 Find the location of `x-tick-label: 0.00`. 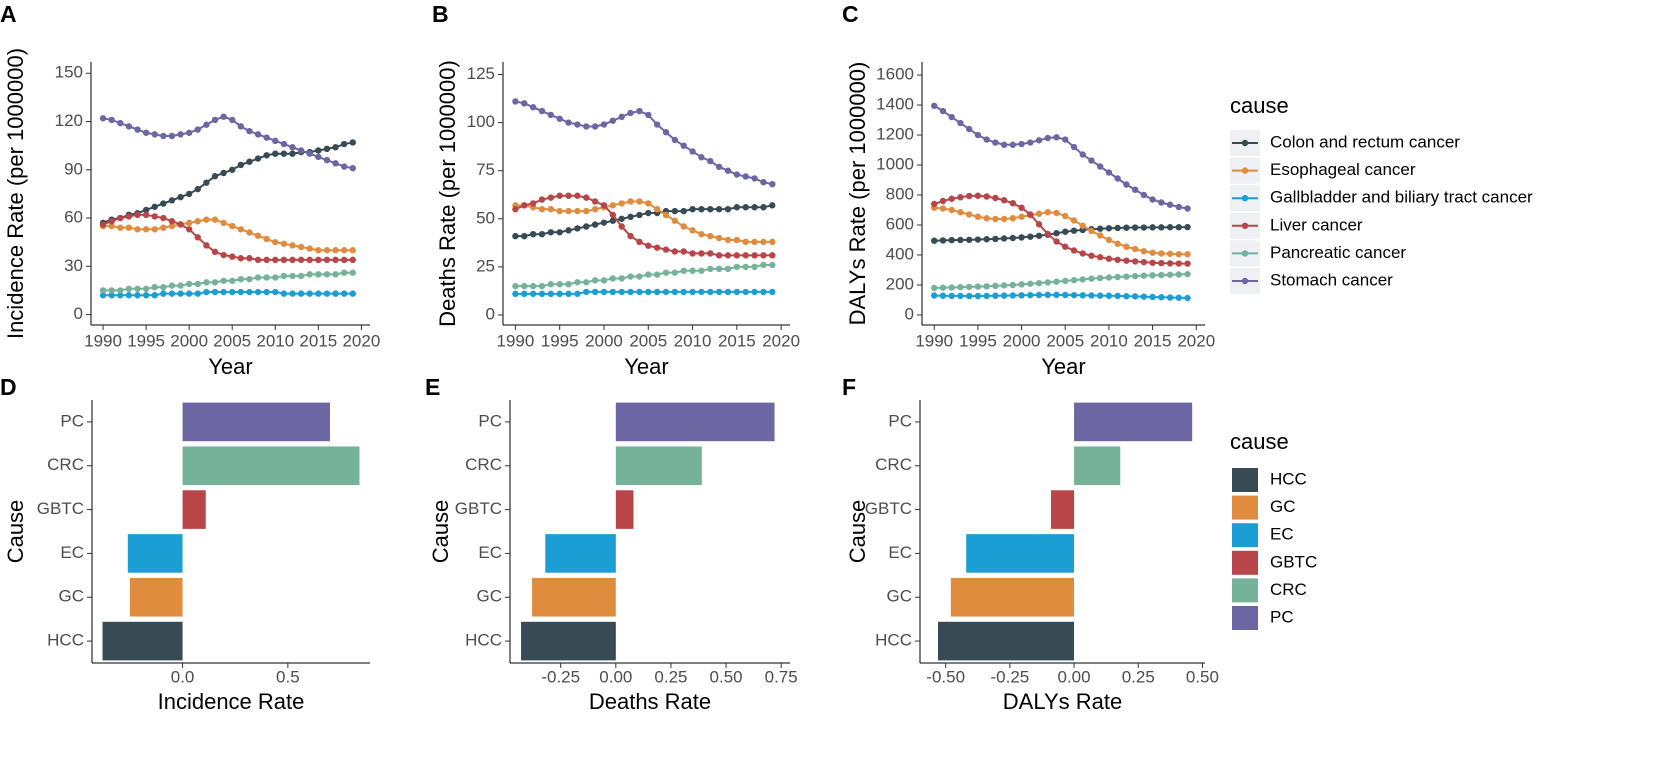

x-tick-label: 0.00 is located at coordinates (1074, 676).